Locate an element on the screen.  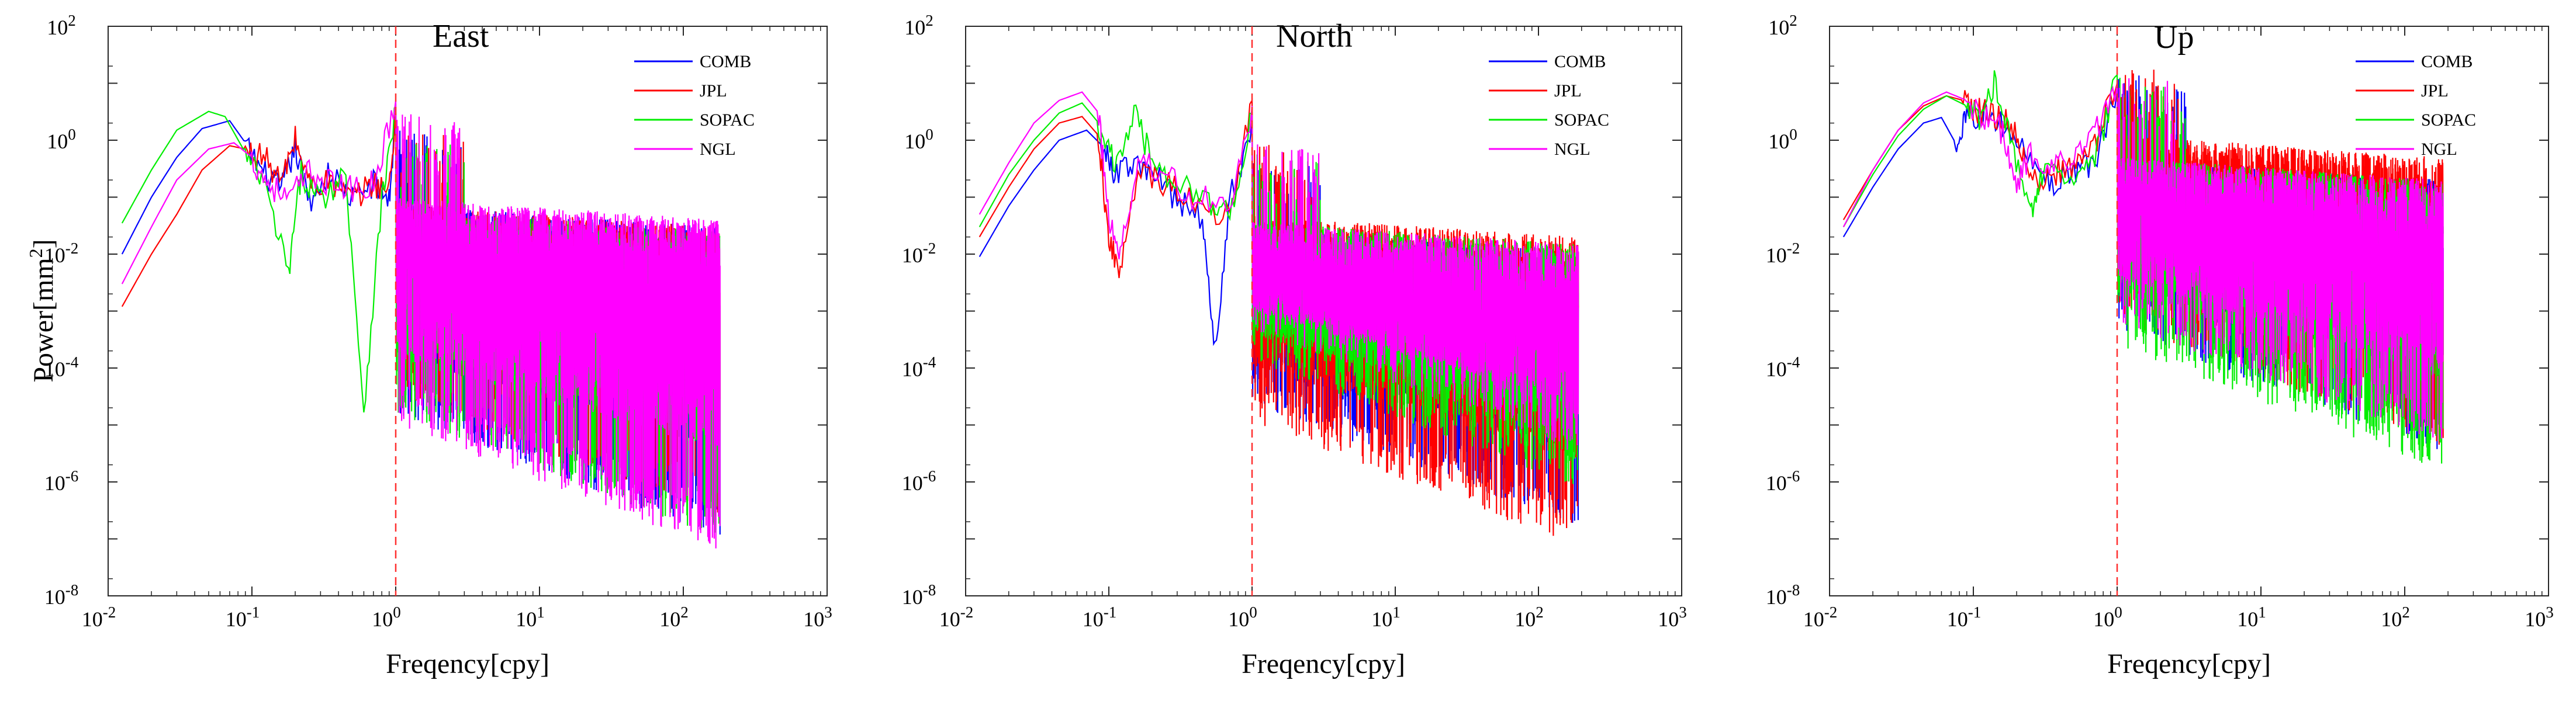
y-tick-label: 10⁻⁴ is located at coordinates (61, 367).